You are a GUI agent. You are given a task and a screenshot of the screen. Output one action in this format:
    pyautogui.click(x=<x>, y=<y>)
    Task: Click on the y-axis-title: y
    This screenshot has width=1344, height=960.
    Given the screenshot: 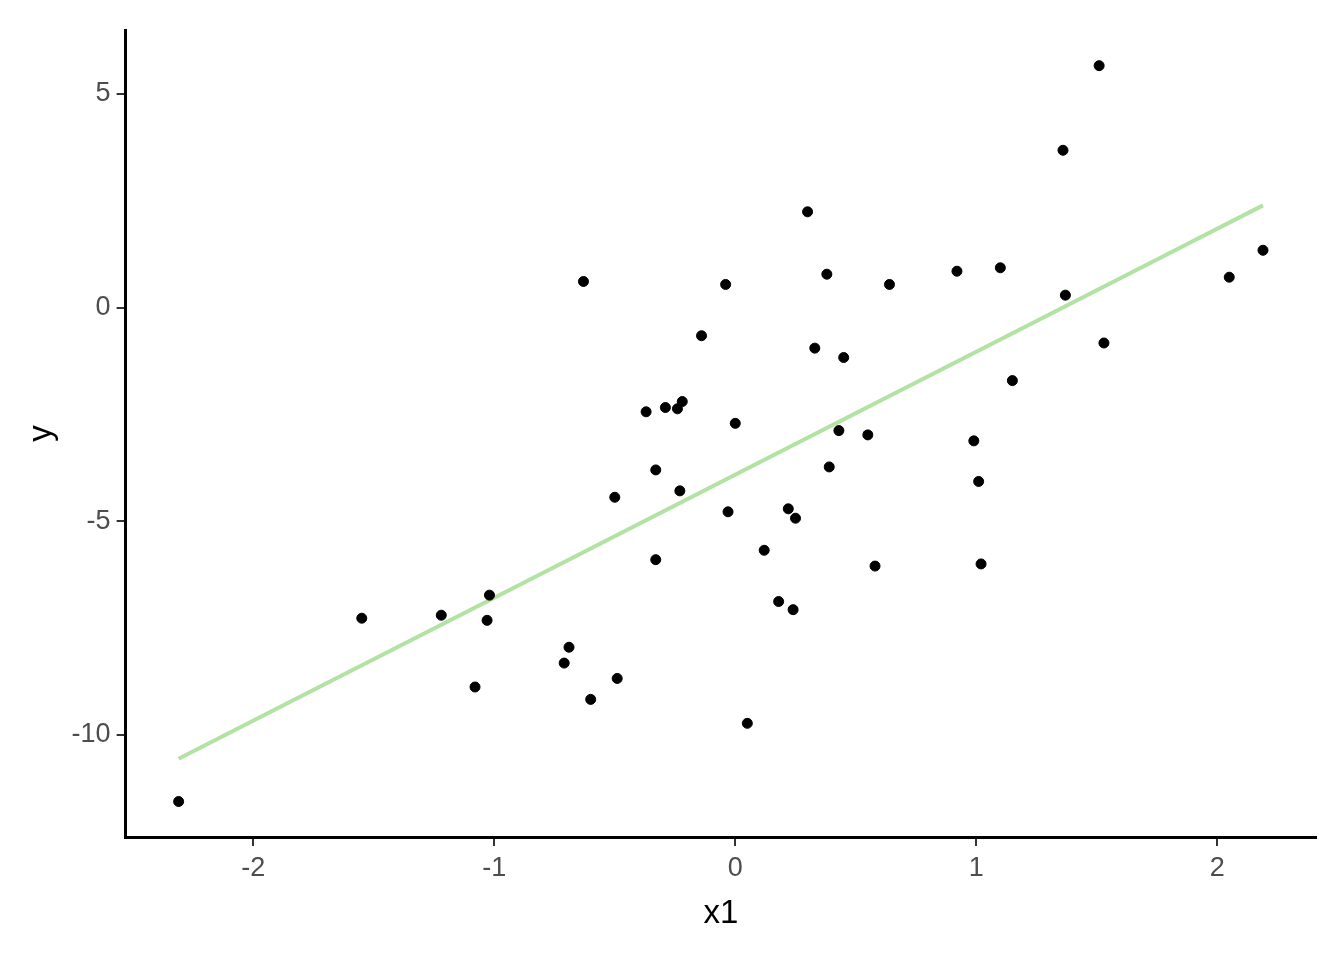 What is the action you would take?
    pyautogui.click(x=39, y=433)
    